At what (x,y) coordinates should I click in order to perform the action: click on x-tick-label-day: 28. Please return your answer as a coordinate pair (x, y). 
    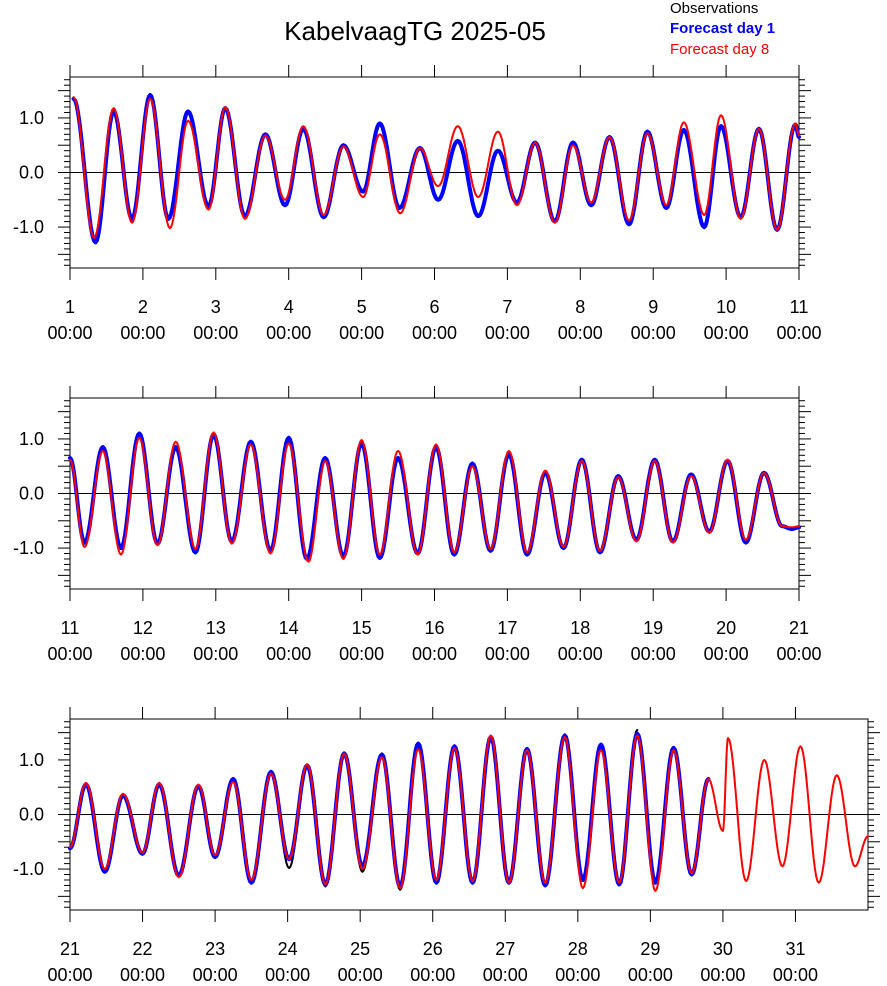
    Looking at the image, I should click on (578, 949).